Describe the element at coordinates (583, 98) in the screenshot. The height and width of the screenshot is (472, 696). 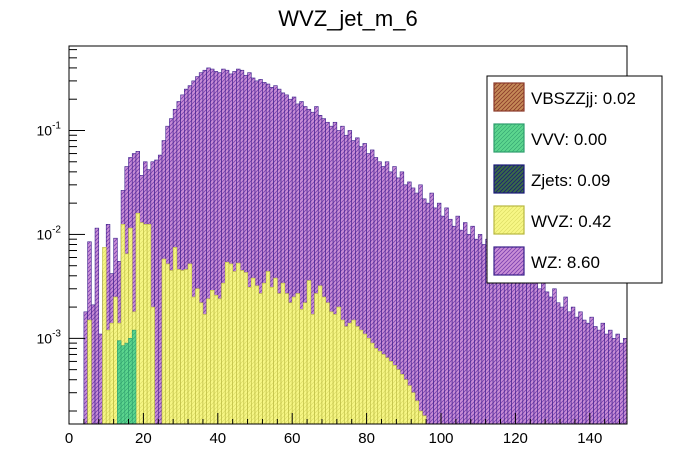
I see `legend-label-vbszzjj: VBSZZjj: 0.02` at that location.